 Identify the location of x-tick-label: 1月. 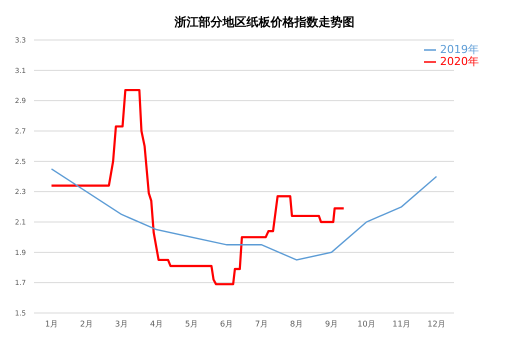
(51, 324).